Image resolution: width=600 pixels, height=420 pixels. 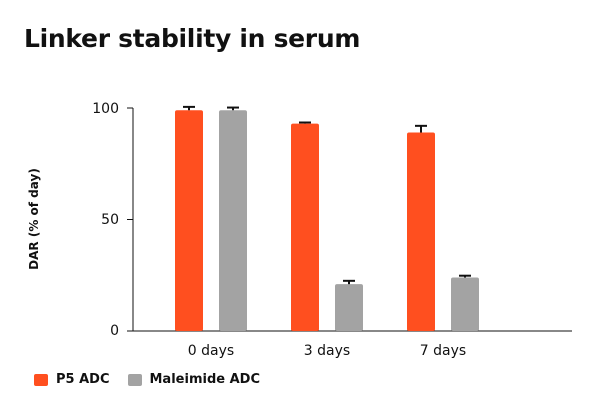 What do you see at coordinates (134, 379) in the screenshot?
I see `legend-swatch-maleimide-adc` at bounding box center [134, 379].